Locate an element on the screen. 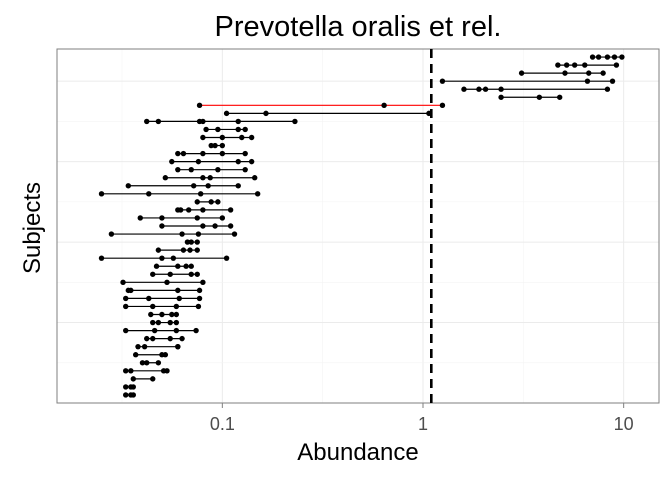 The width and height of the screenshot is (672, 480). chart-title: Prevotella oralis et rel. is located at coordinates (358, 27).